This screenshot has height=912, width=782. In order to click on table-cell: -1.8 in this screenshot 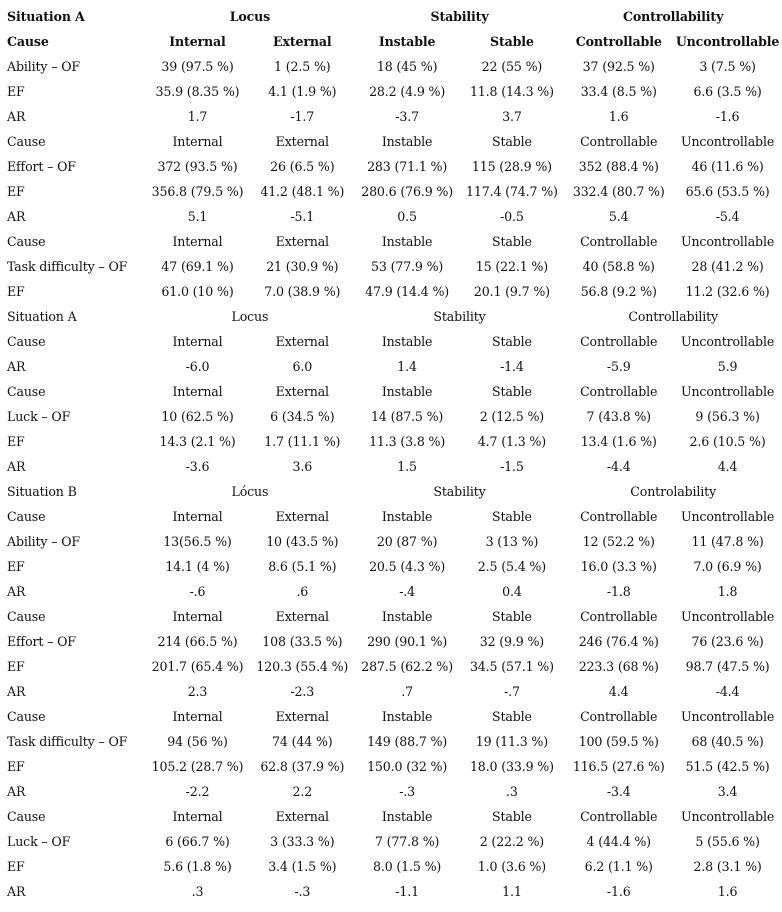, I will do `click(618, 591)`.